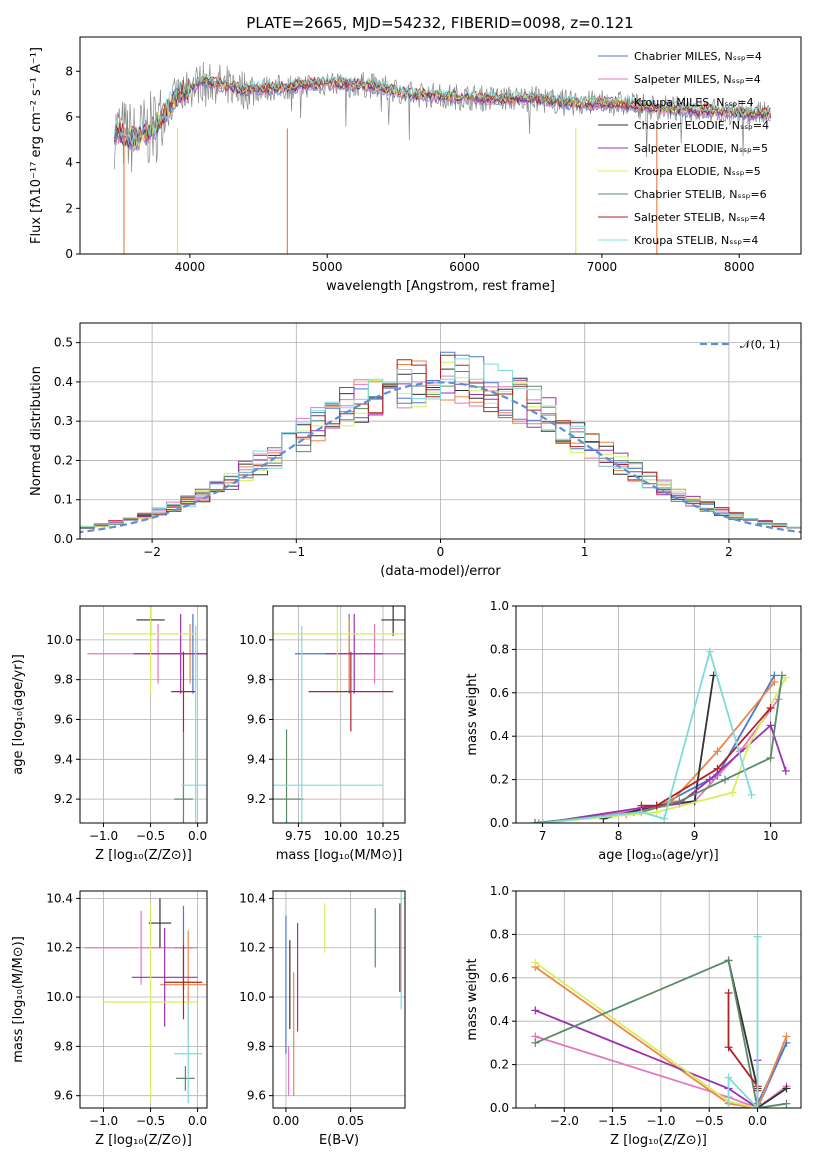  I want to click on x-tick-label: 9, so click(695, 836).